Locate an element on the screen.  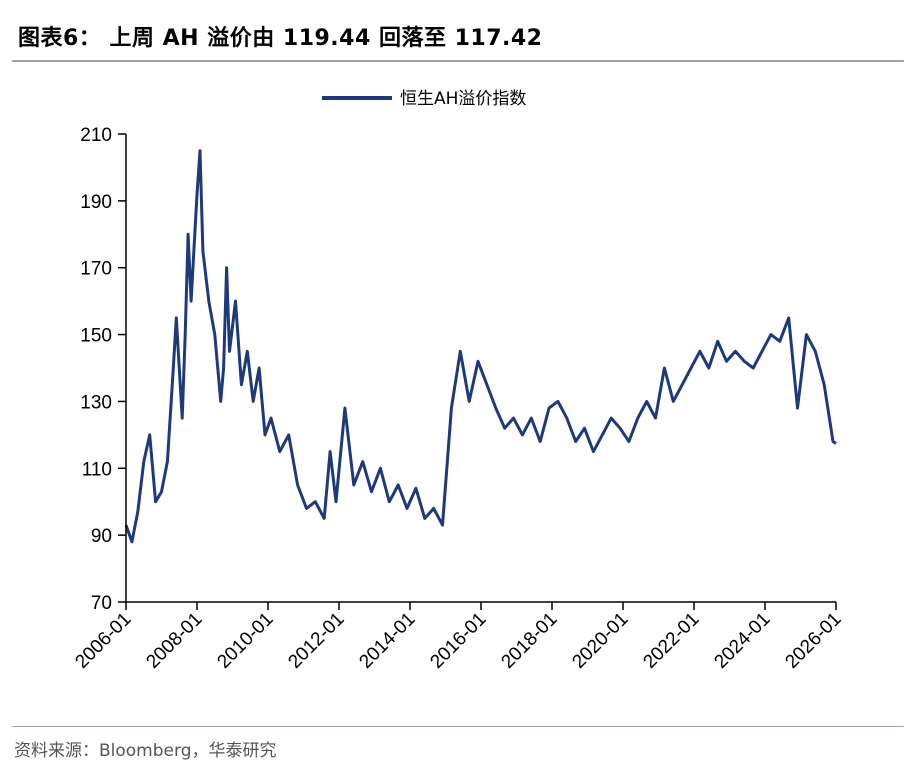
y-tick-label: 110 is located at coordinates (97, 469).